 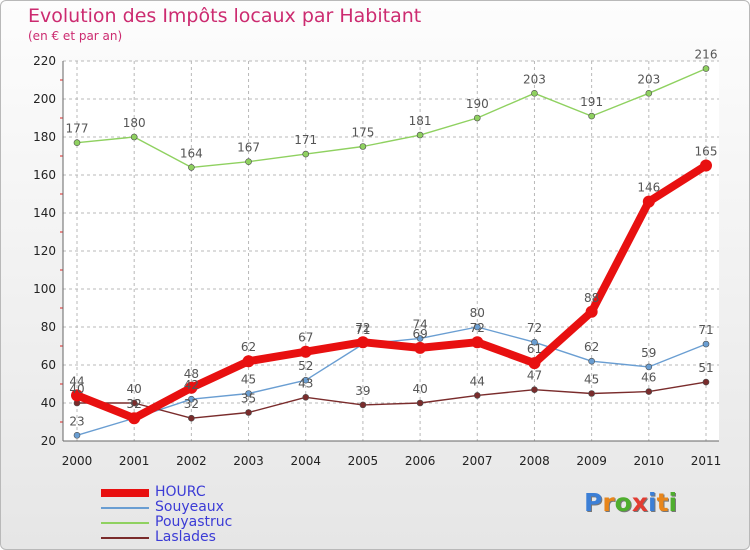 What do you see at coordinates (705, 368) in the screenshot?
I see `data-label-laslades: 51` at bounding box center [705, 368].